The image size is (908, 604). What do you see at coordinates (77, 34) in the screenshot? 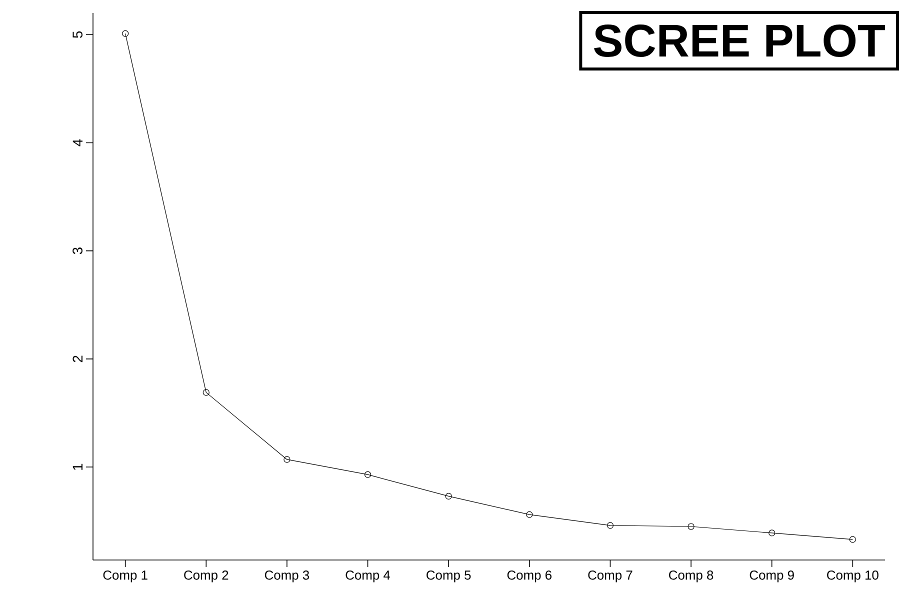
I see `y-tick-label: 5` at bounding box center [77, 34].